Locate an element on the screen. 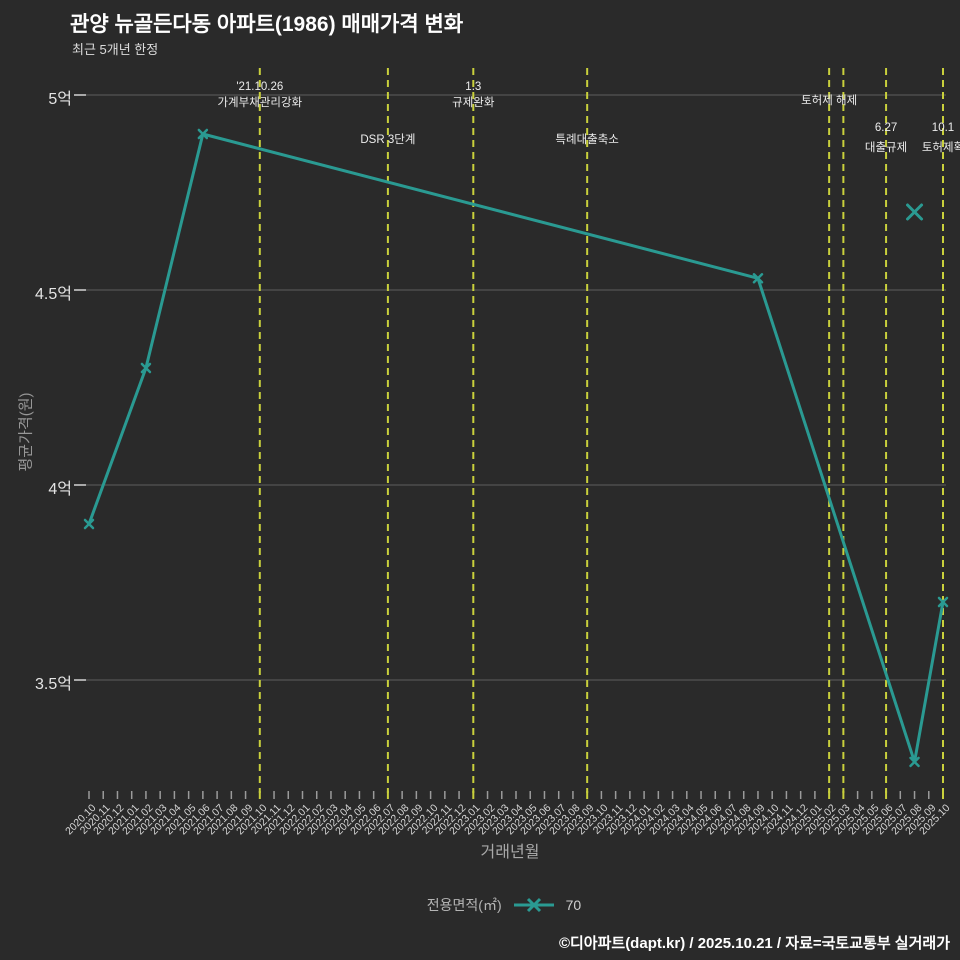 The width and height of the screenshot is (960, 960). legend-series-value: 70 is located at coordinates (573, 905).